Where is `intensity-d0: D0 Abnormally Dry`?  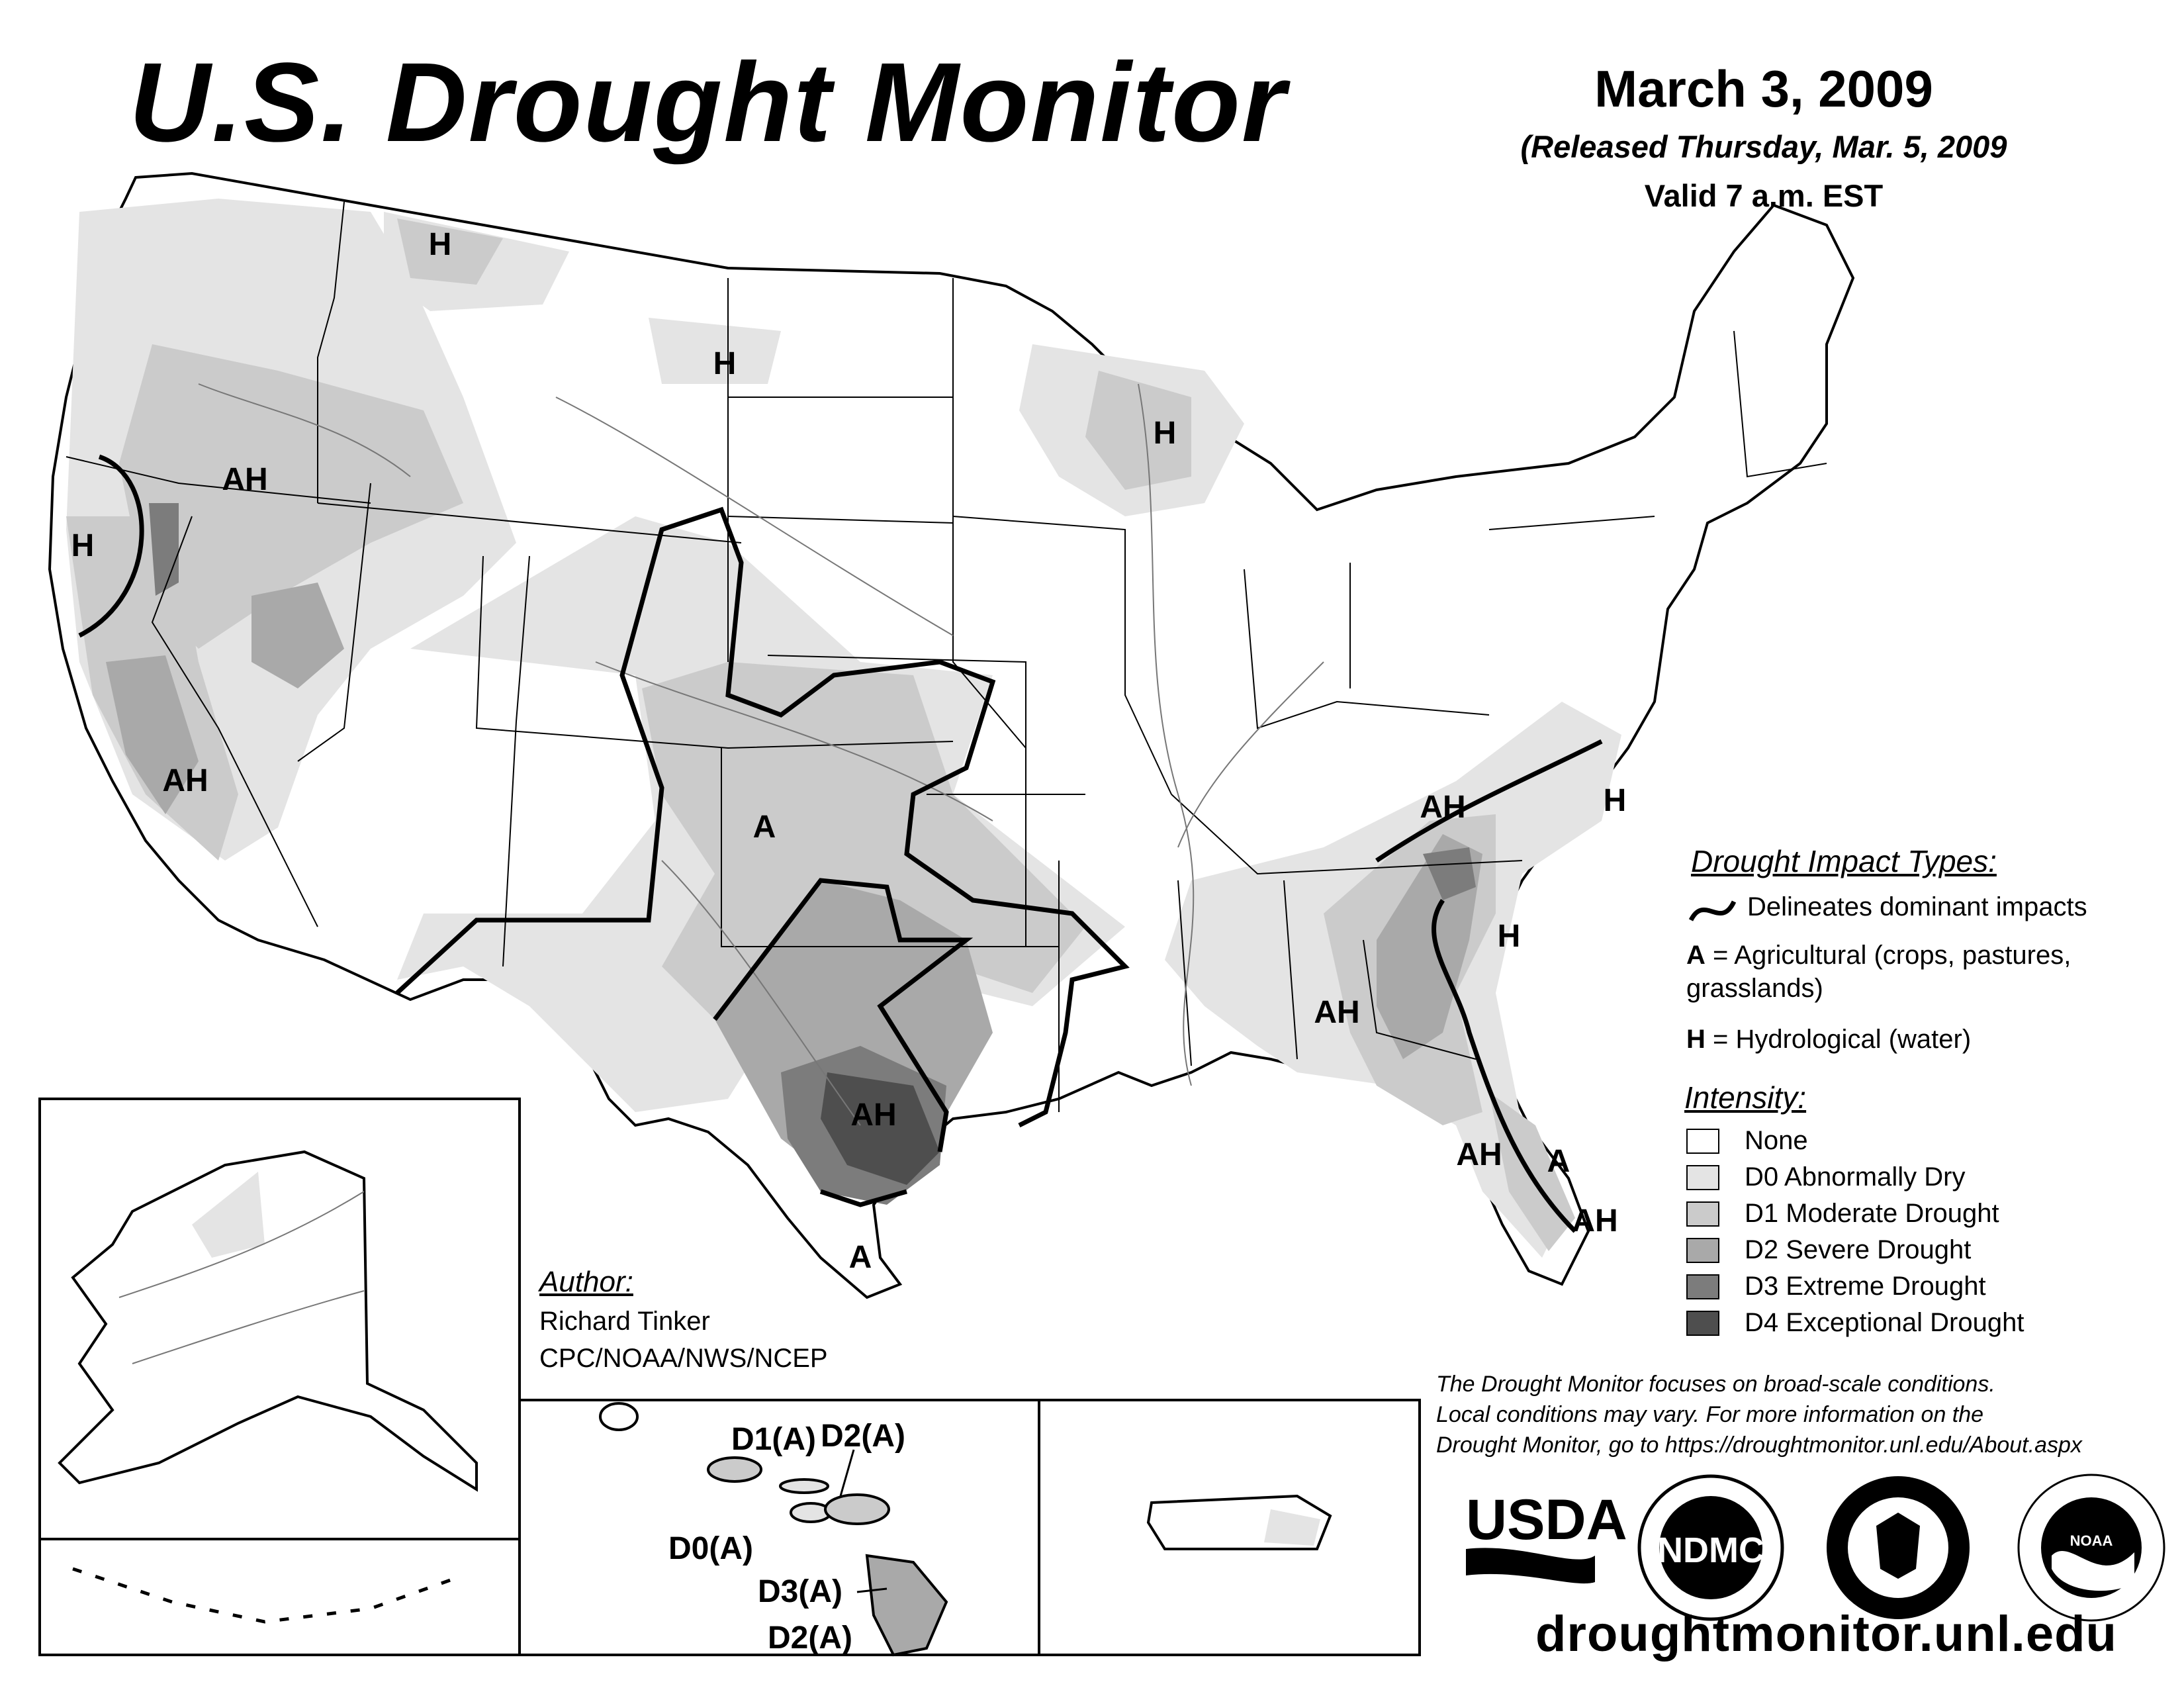 intensity-d0: D0 Abnormally Dry is located at coordinates (1855, 1177).